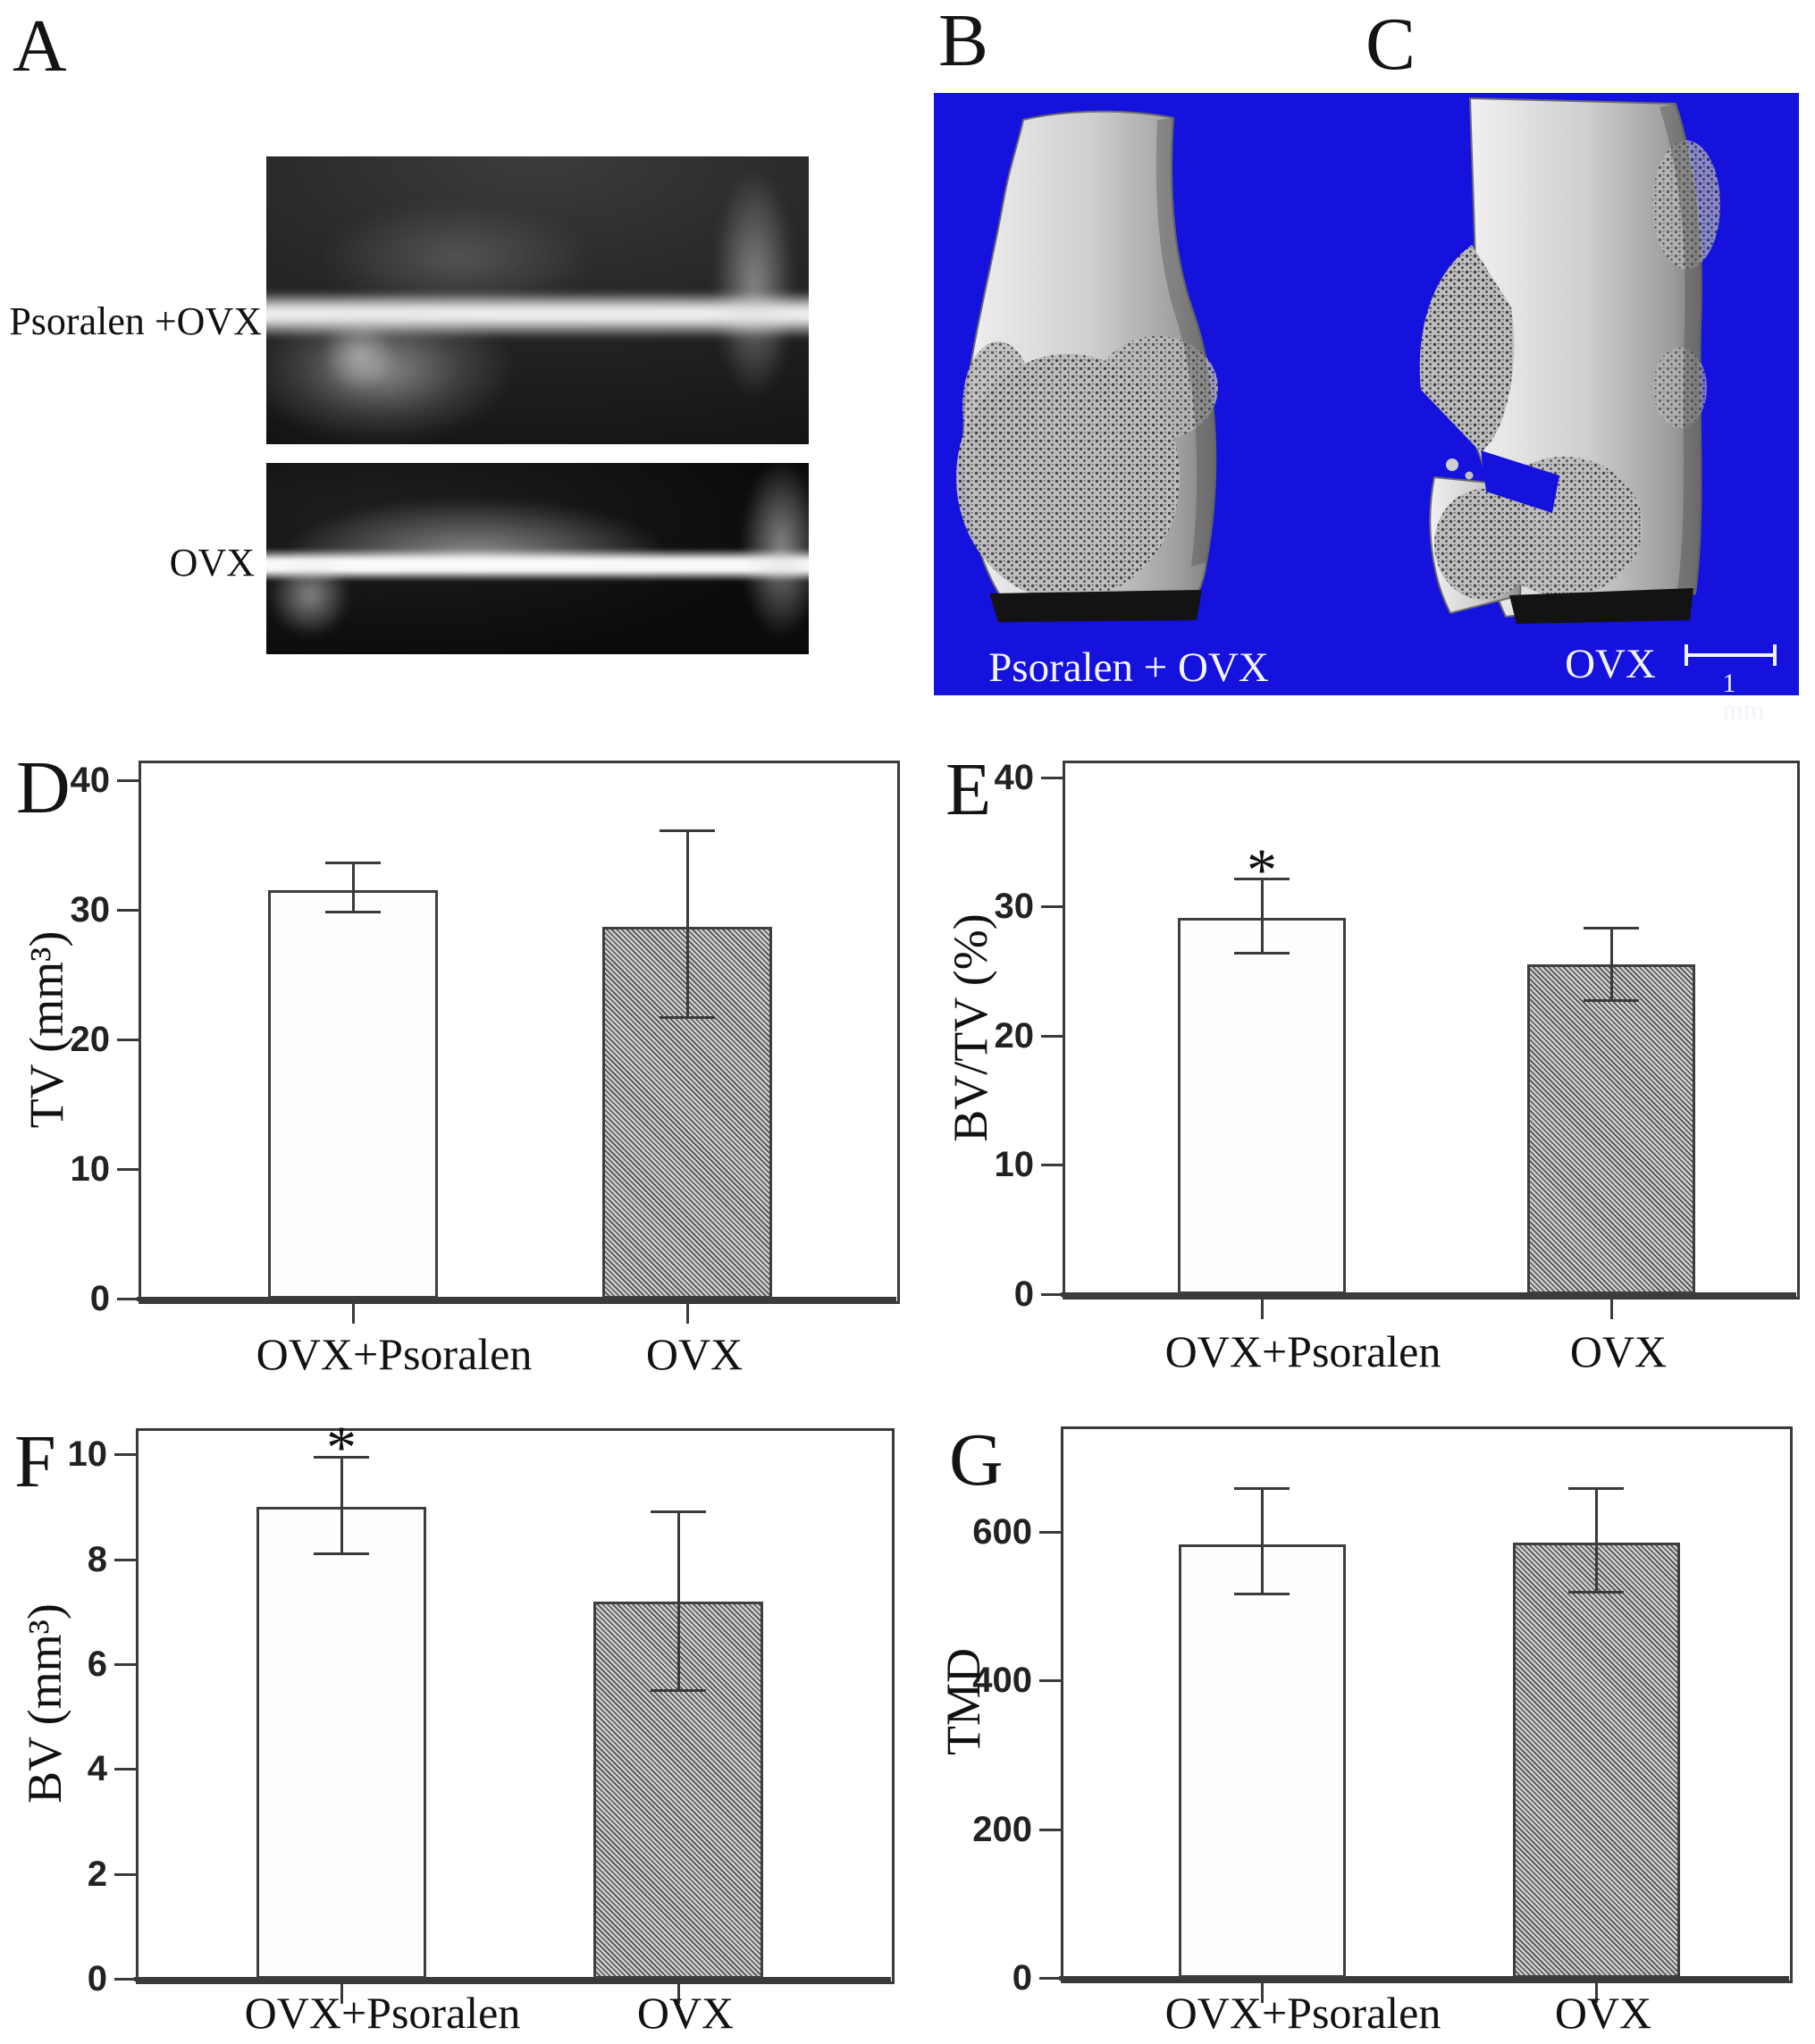  I want to click on xray-image-psoralen-ovx, so click(537, 300).